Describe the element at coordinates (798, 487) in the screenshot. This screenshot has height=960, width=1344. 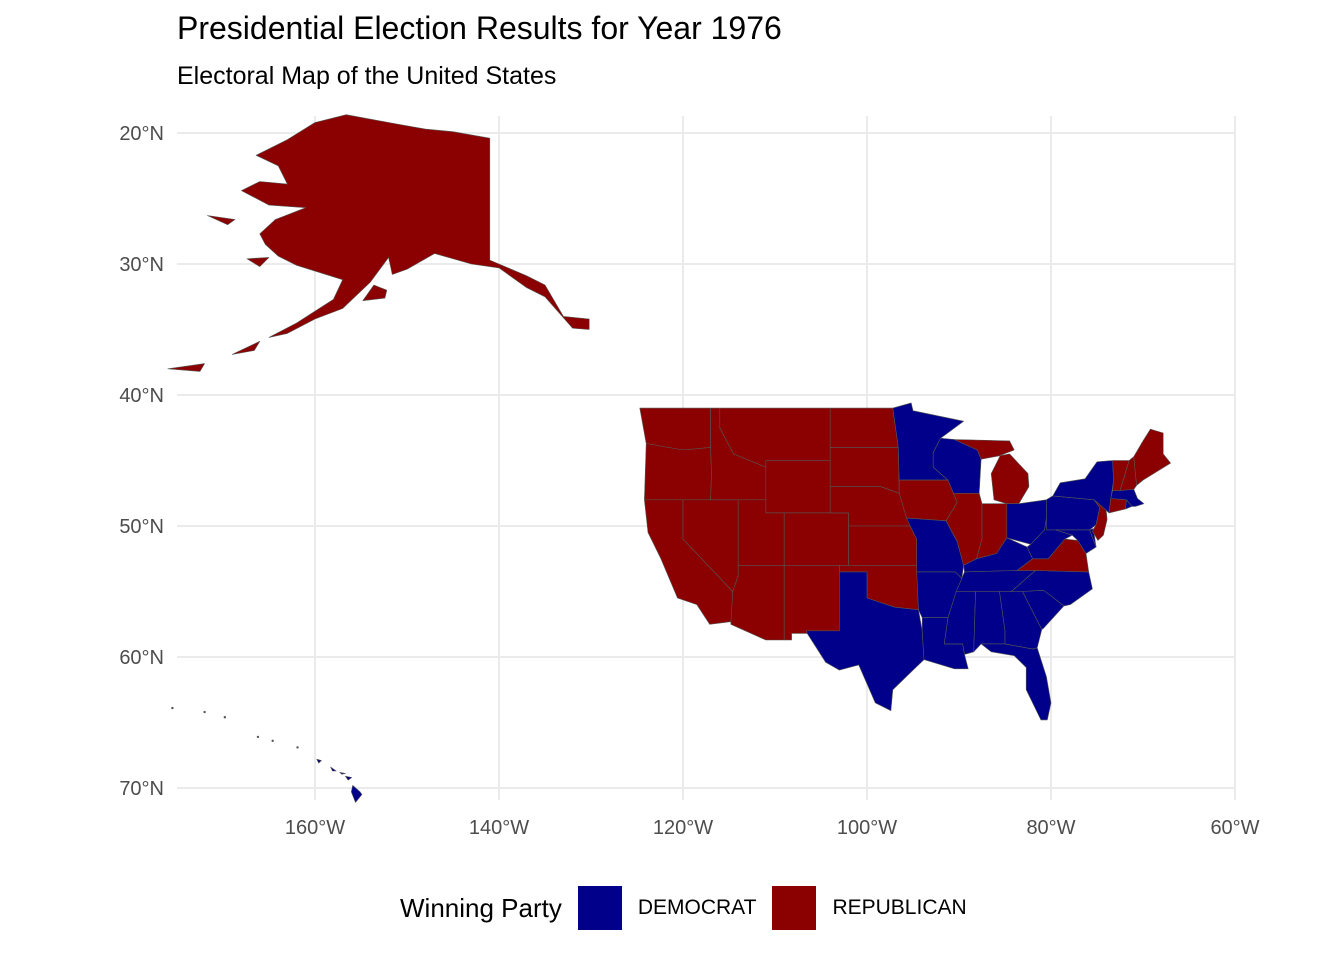
I see `state-wy` at that location.